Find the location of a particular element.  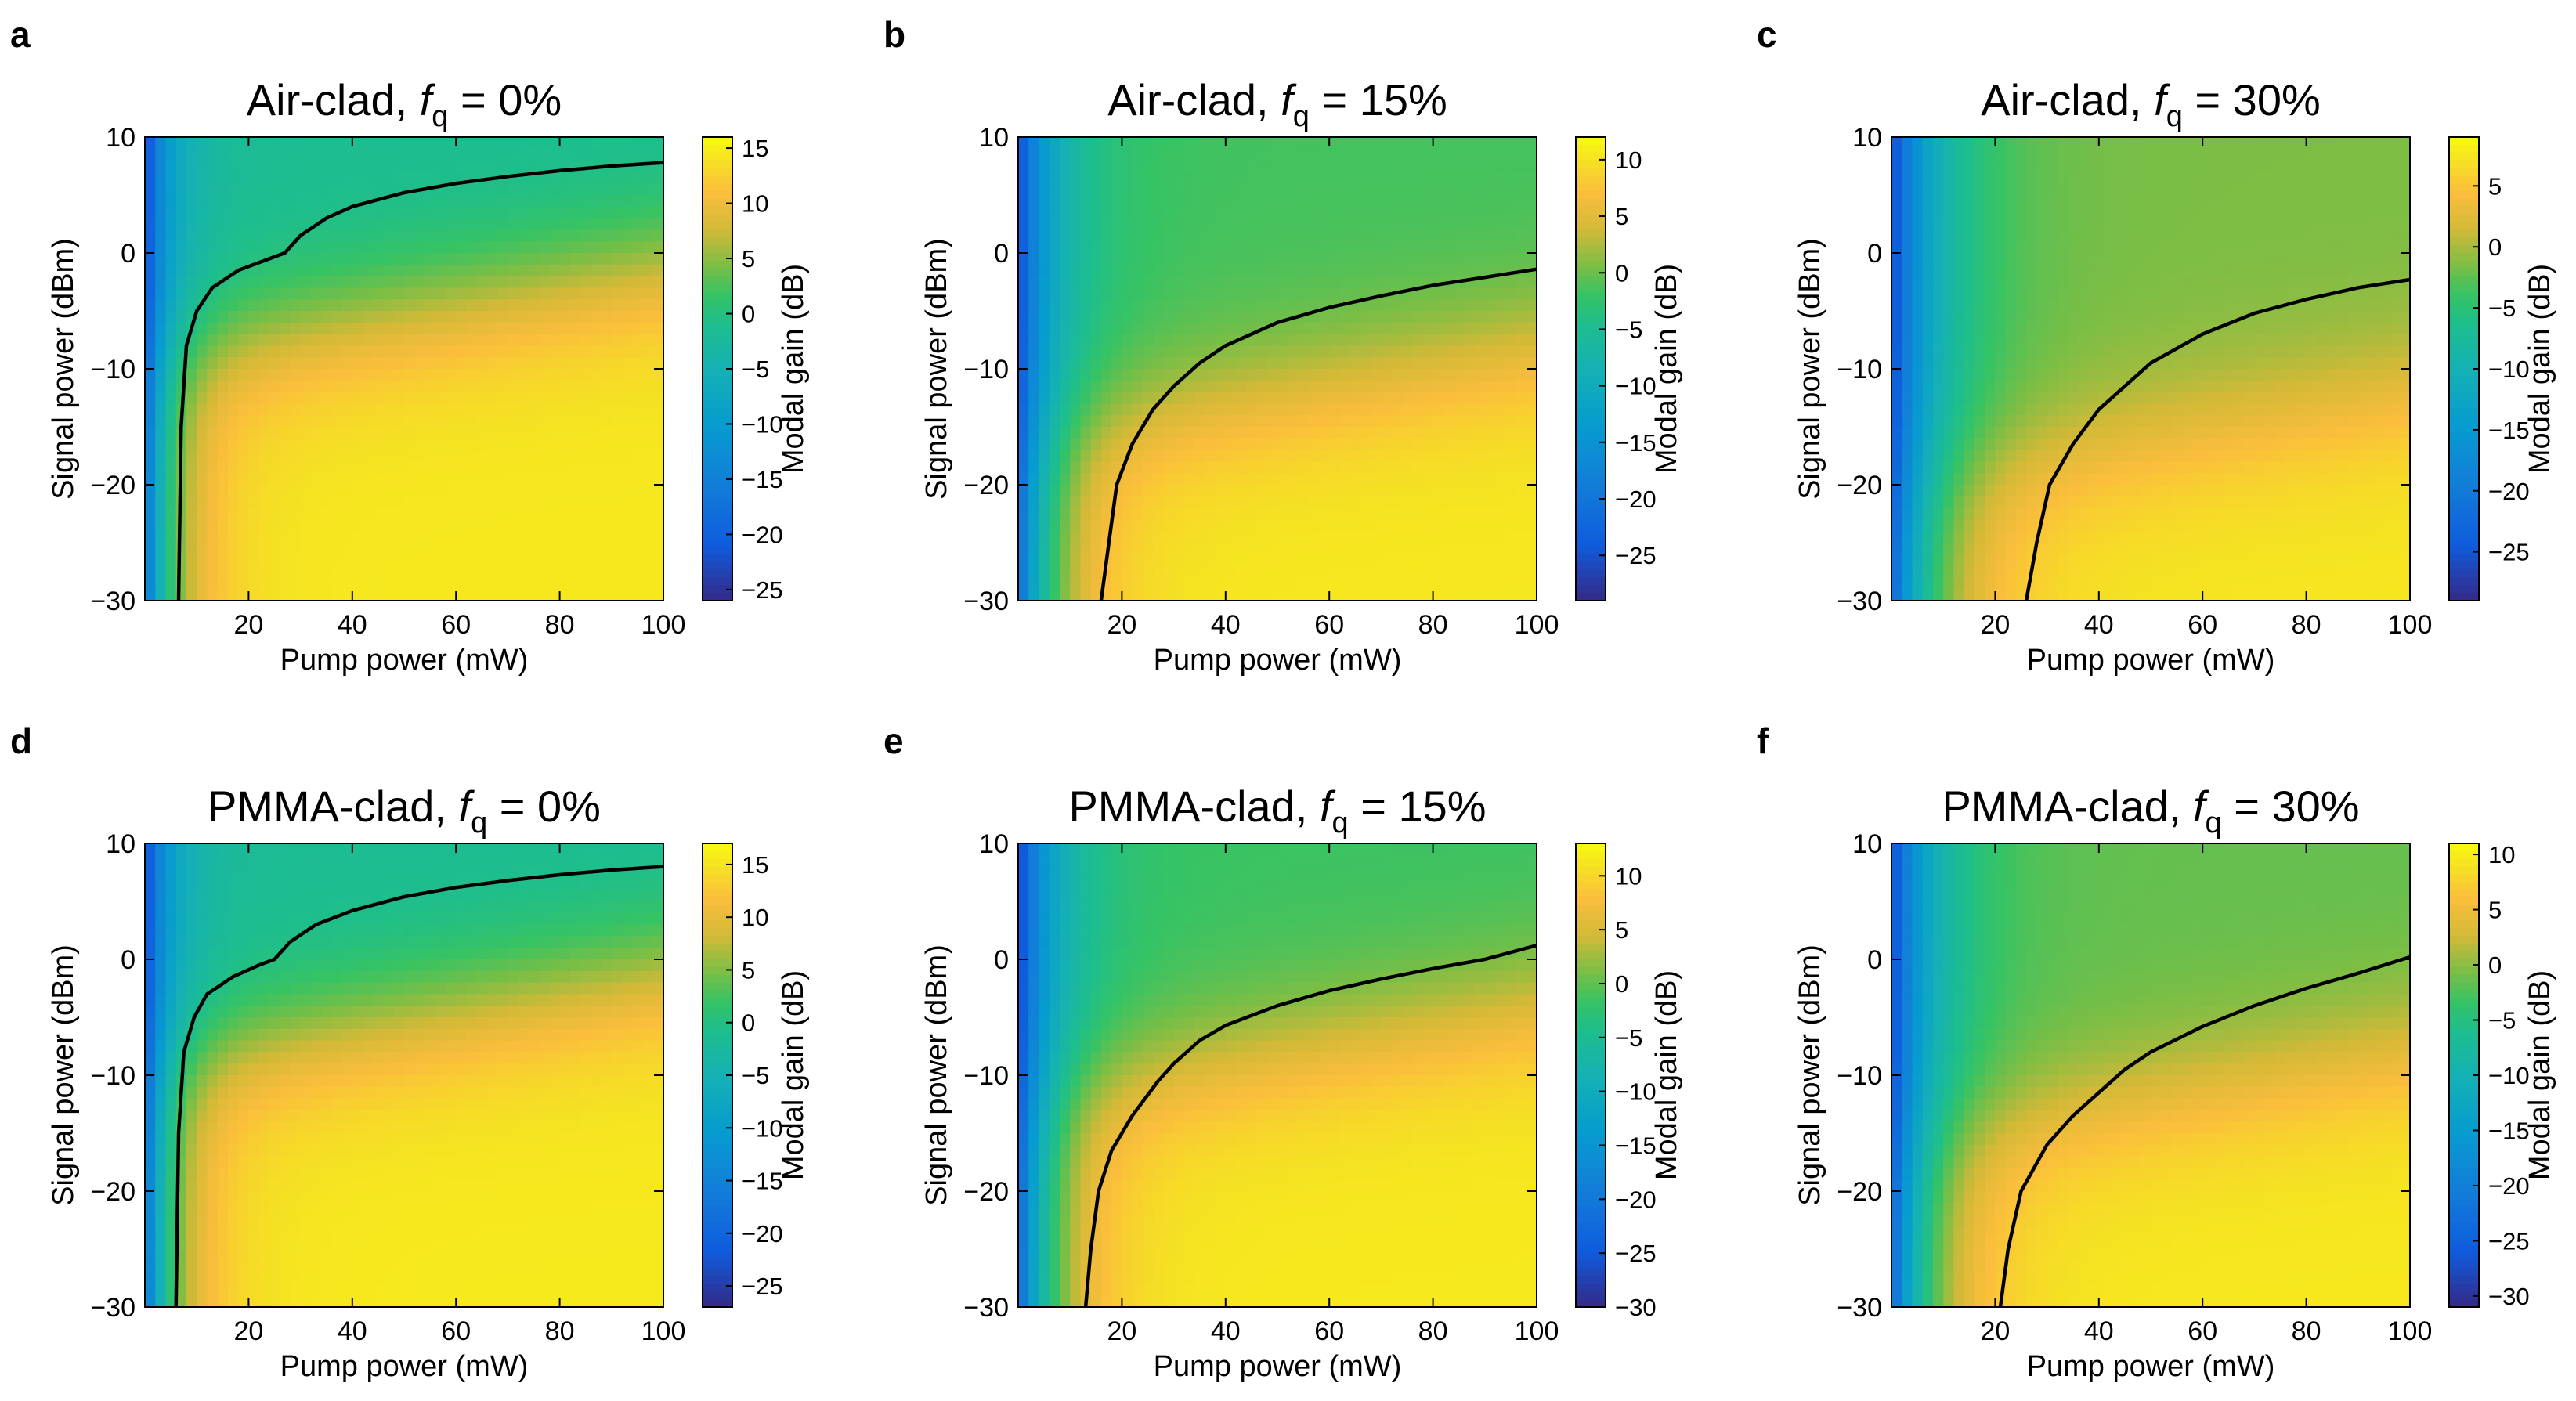

x-axis-label: Pump power (mW) is located at coordinates (1278, 660).